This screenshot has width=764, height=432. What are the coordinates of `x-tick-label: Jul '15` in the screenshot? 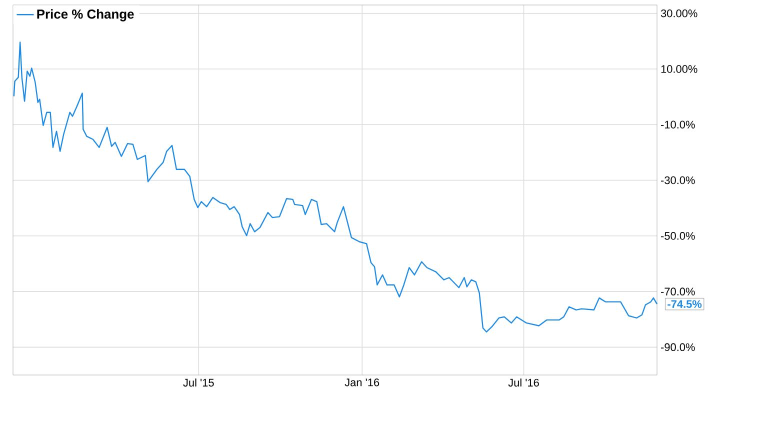 It's located at (198, 382).